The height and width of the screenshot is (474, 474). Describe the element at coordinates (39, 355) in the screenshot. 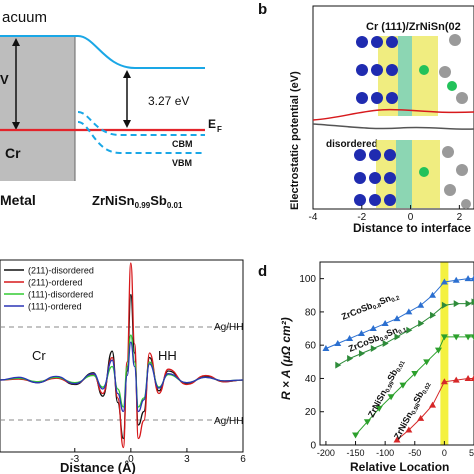

I see `region-cr: Cr` at that location.